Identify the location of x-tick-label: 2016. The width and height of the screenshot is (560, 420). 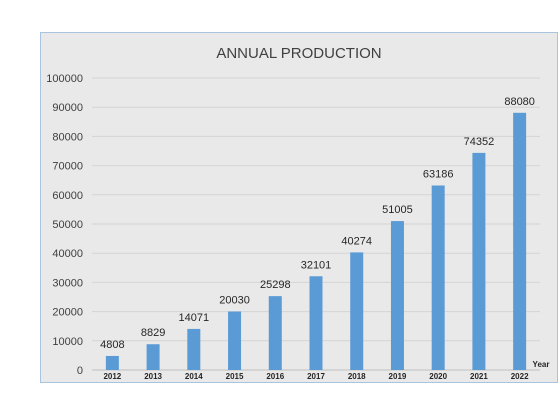
(275, 376).